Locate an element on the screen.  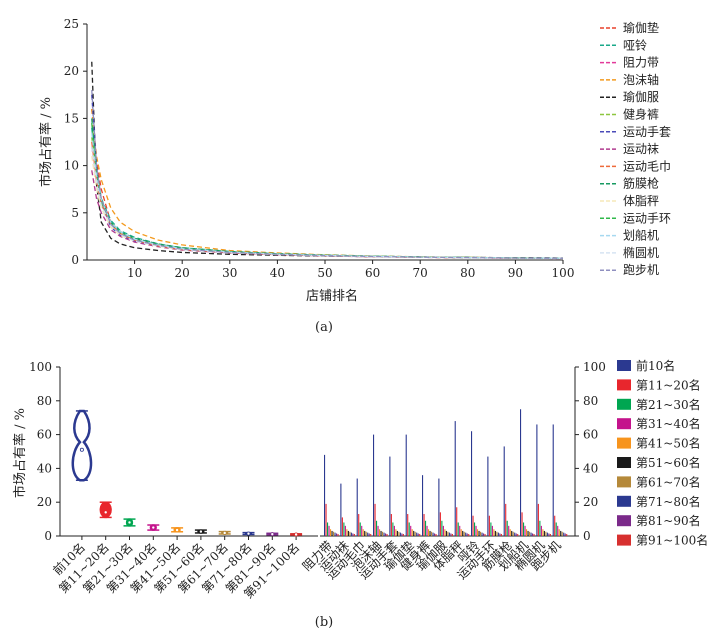
panel-b-left-ytick-label: 20 is located at coordinates (44, 502).